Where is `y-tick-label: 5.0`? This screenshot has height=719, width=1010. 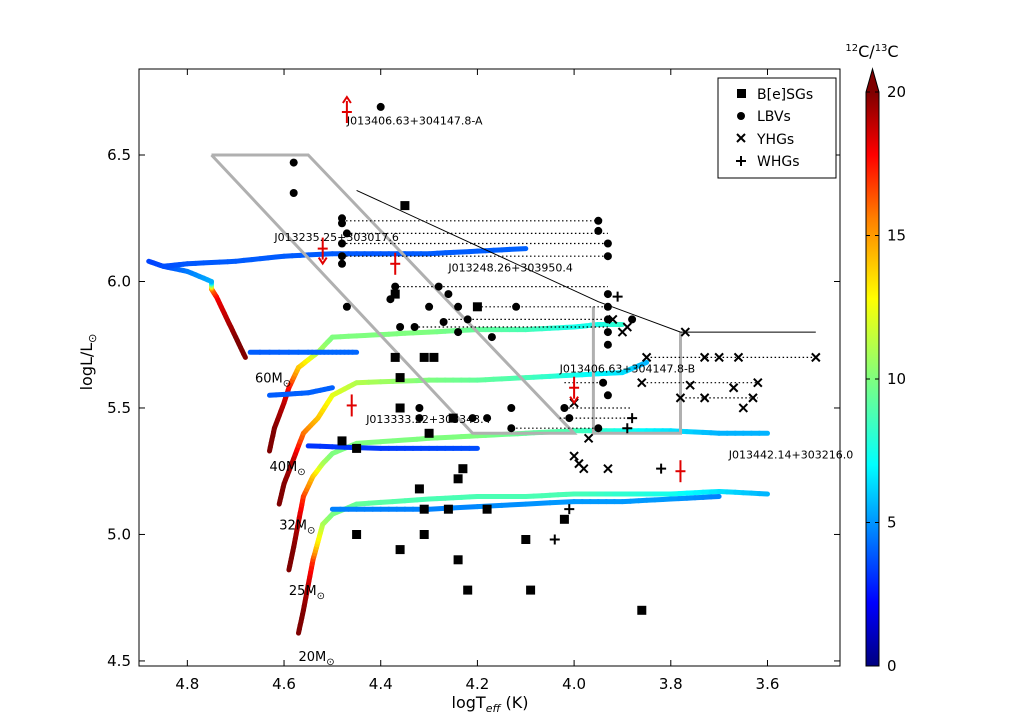
y-tick-label: 5.0 is located at coordinates (119, 534).